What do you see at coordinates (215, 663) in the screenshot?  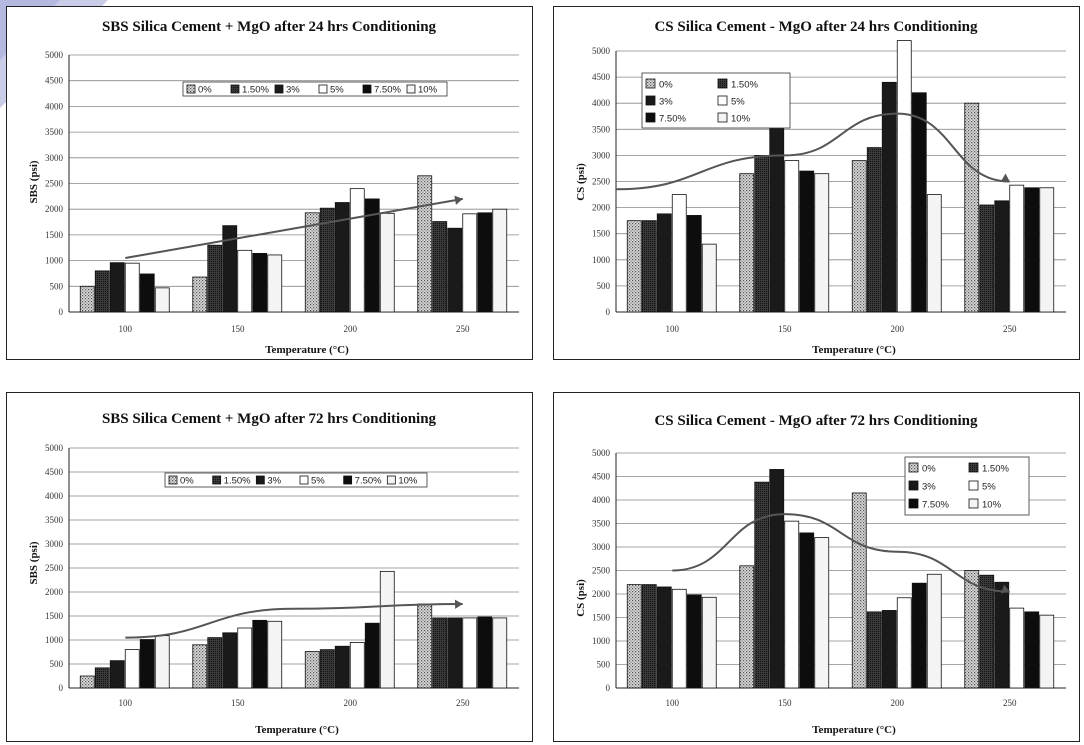 I see `bar-1.50%-150` at bounding box center [215, 663].